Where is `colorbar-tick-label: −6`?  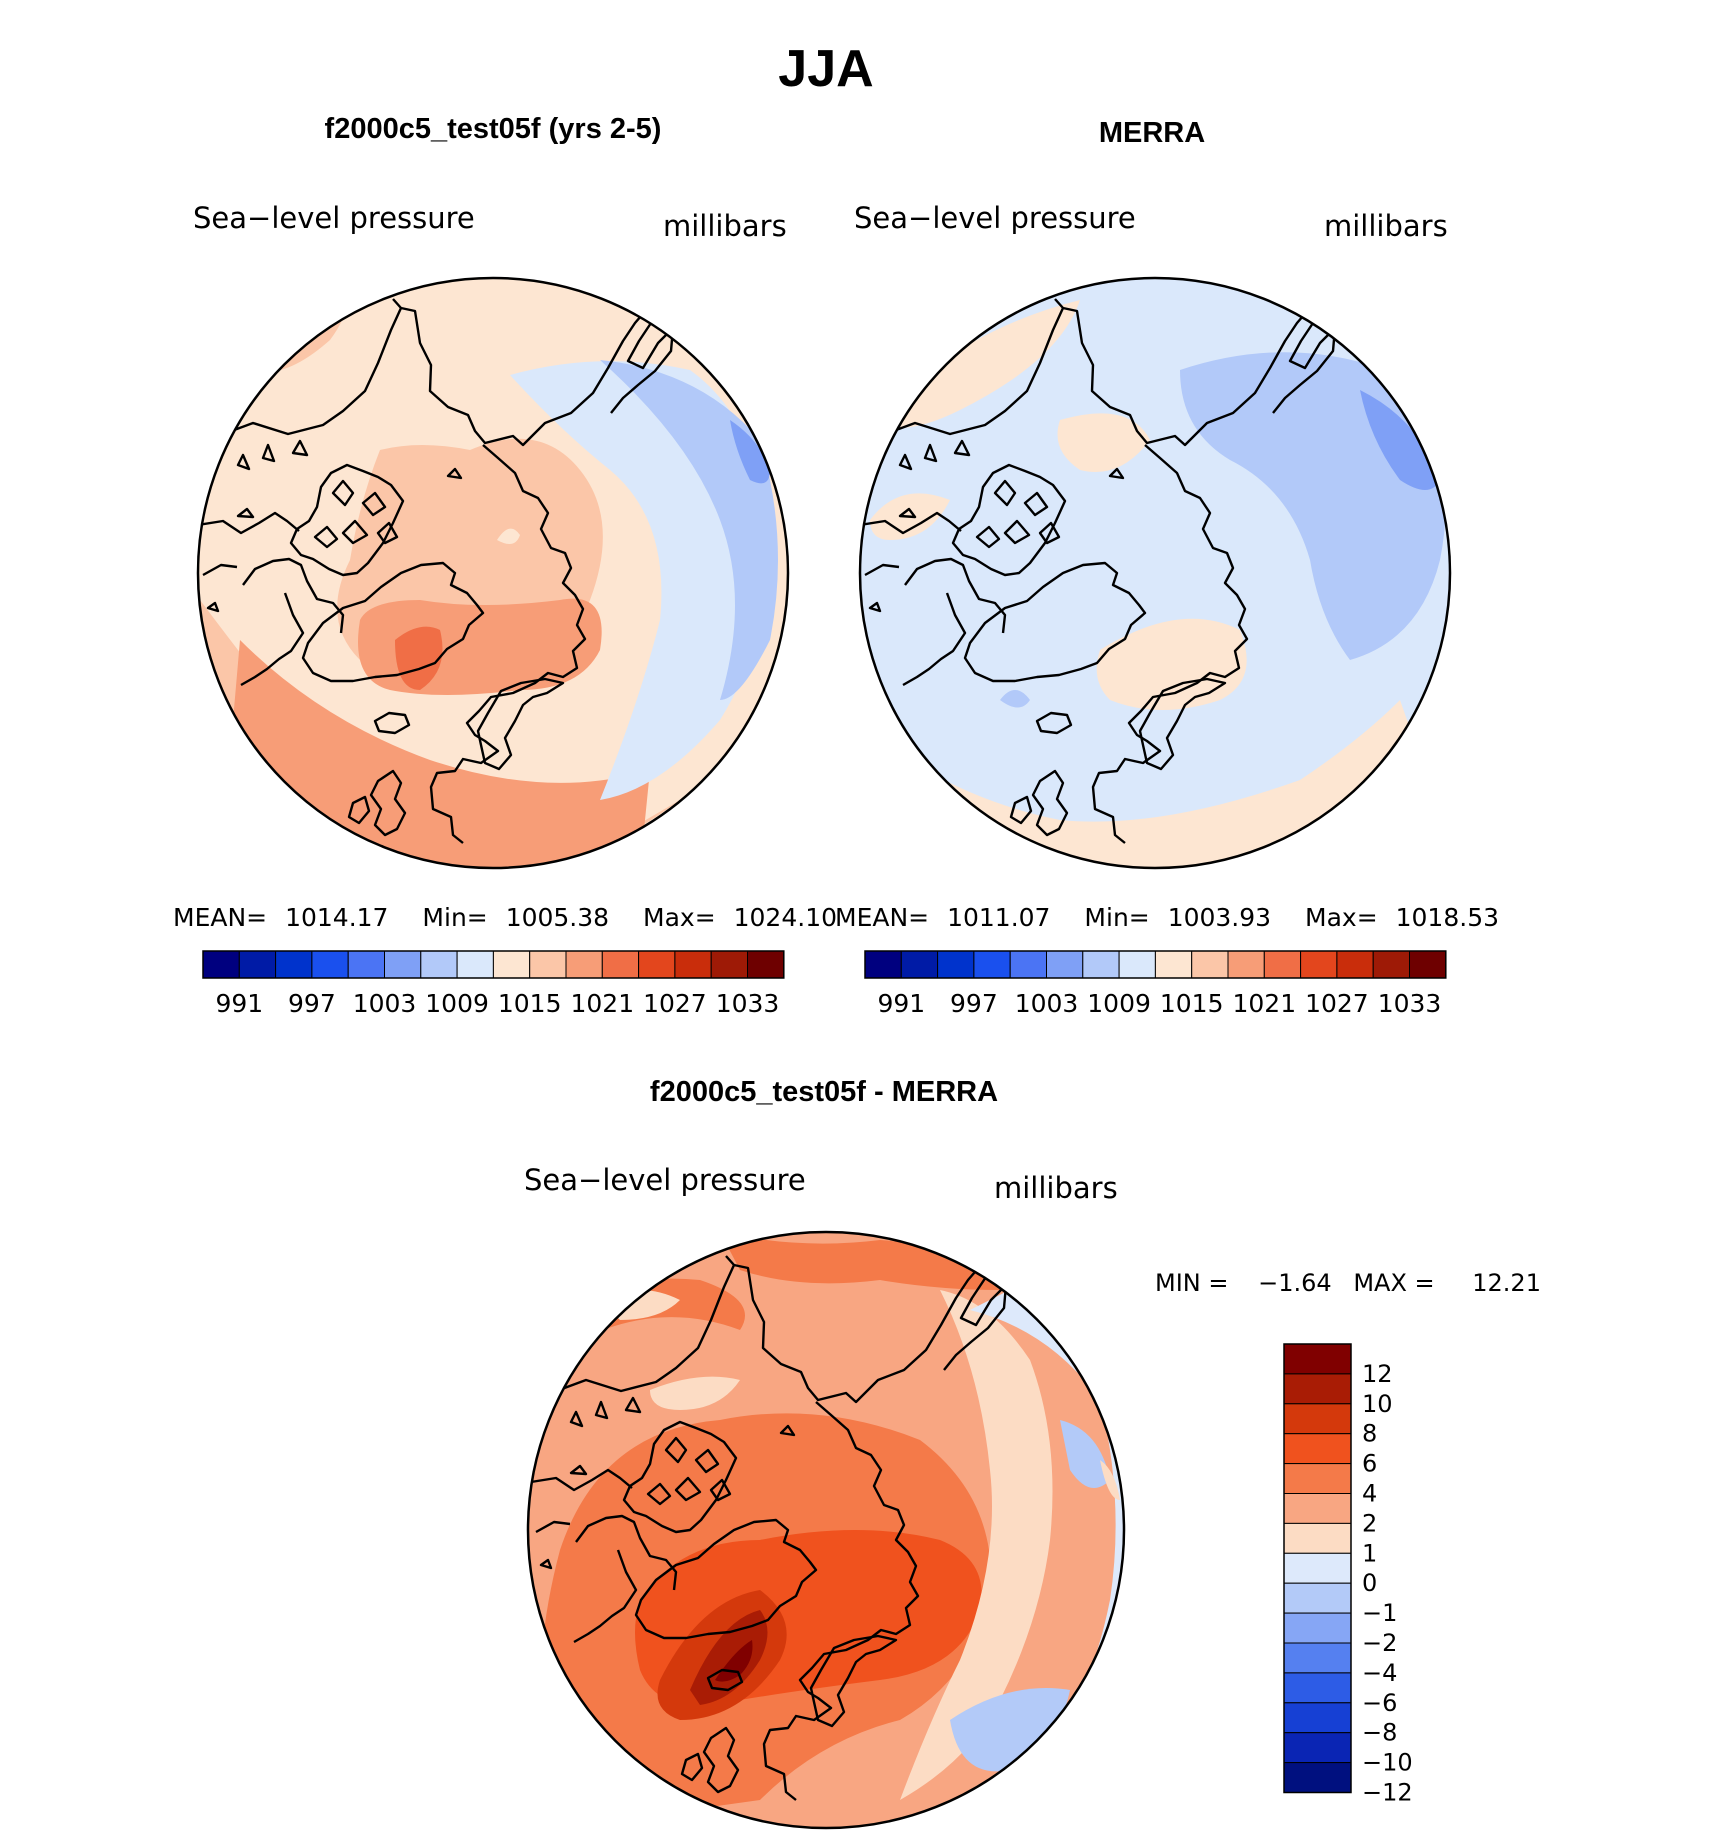 colorbar-tick-label: −6 is located at coordinates (1379, 1703).